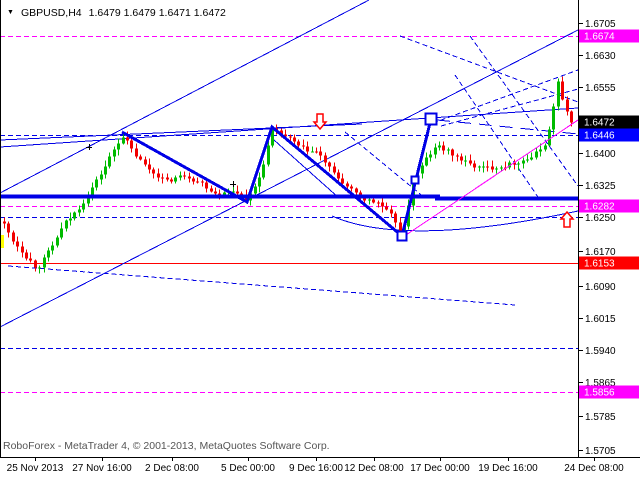 The width and height of the screenshot is (640, 480). I want to click on sell-arrow-icon, so click(320, 122).